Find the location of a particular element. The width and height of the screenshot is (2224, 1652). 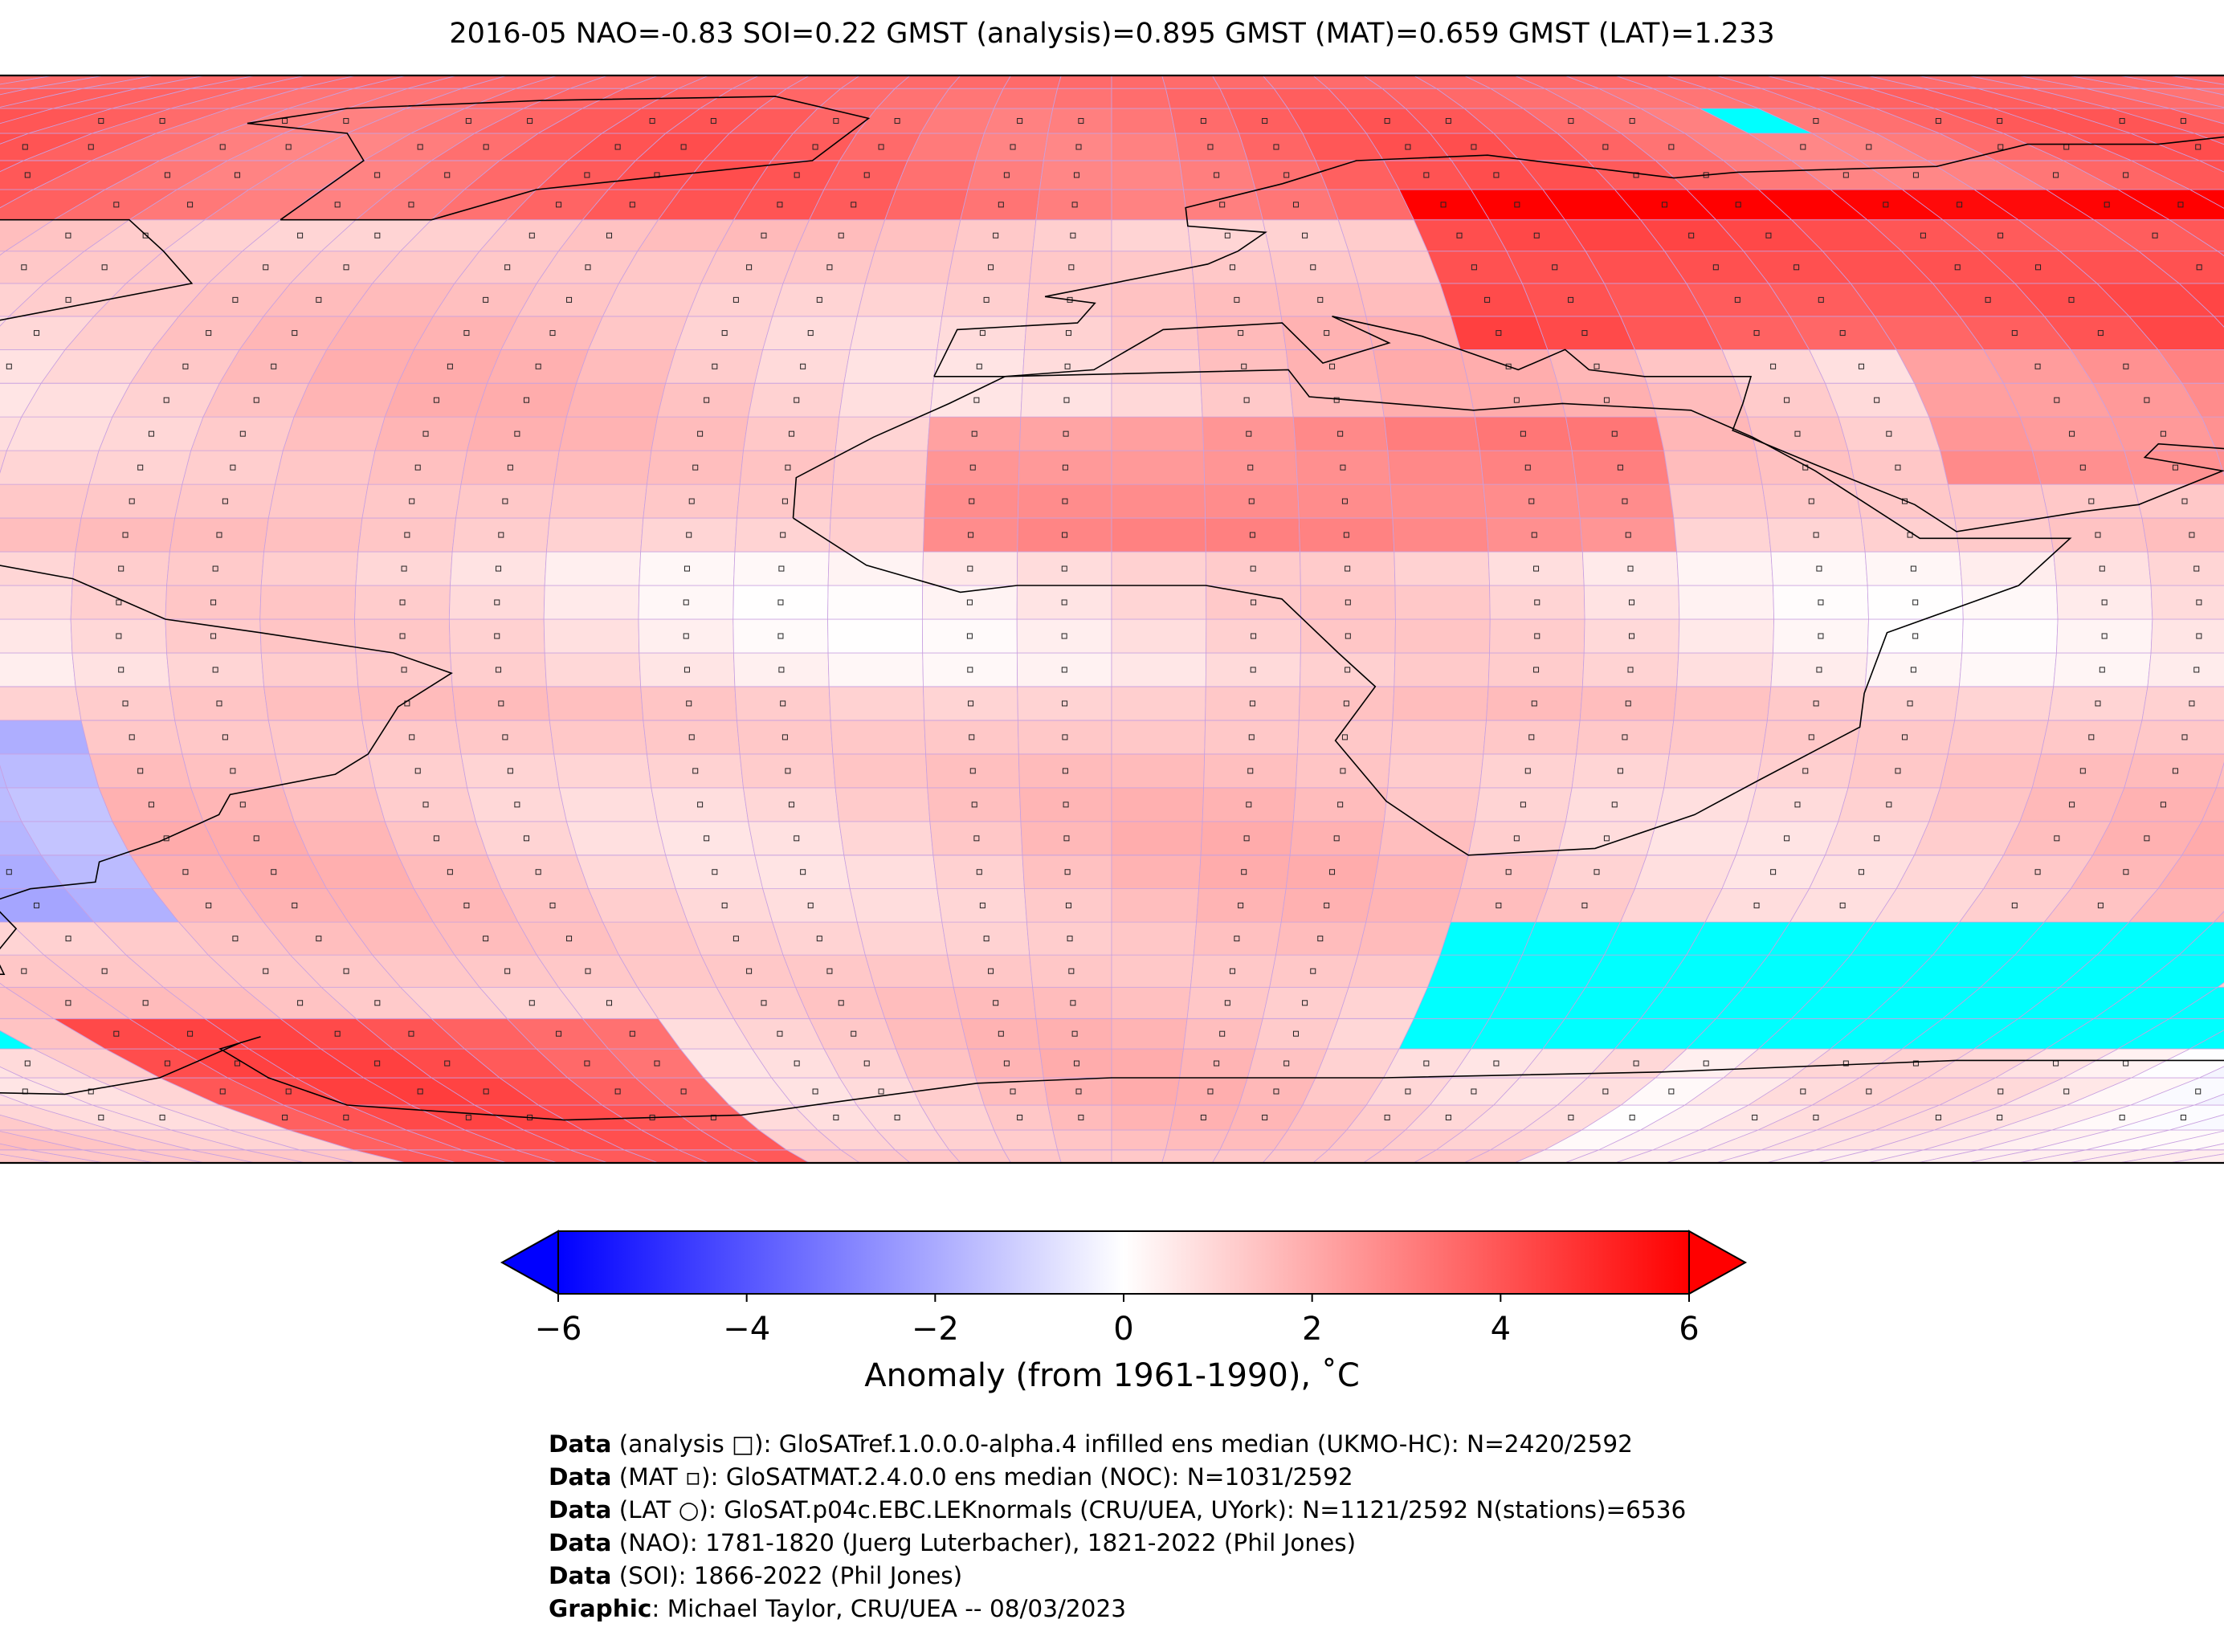

colorbar-extend-low is located at coordinates (529, 1262).